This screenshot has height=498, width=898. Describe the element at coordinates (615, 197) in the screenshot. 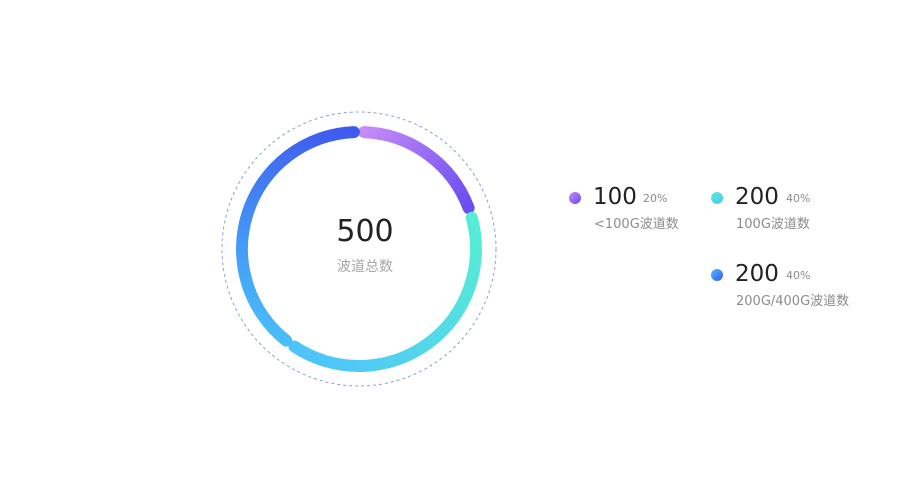

I see `legend-value: 100` at that location.